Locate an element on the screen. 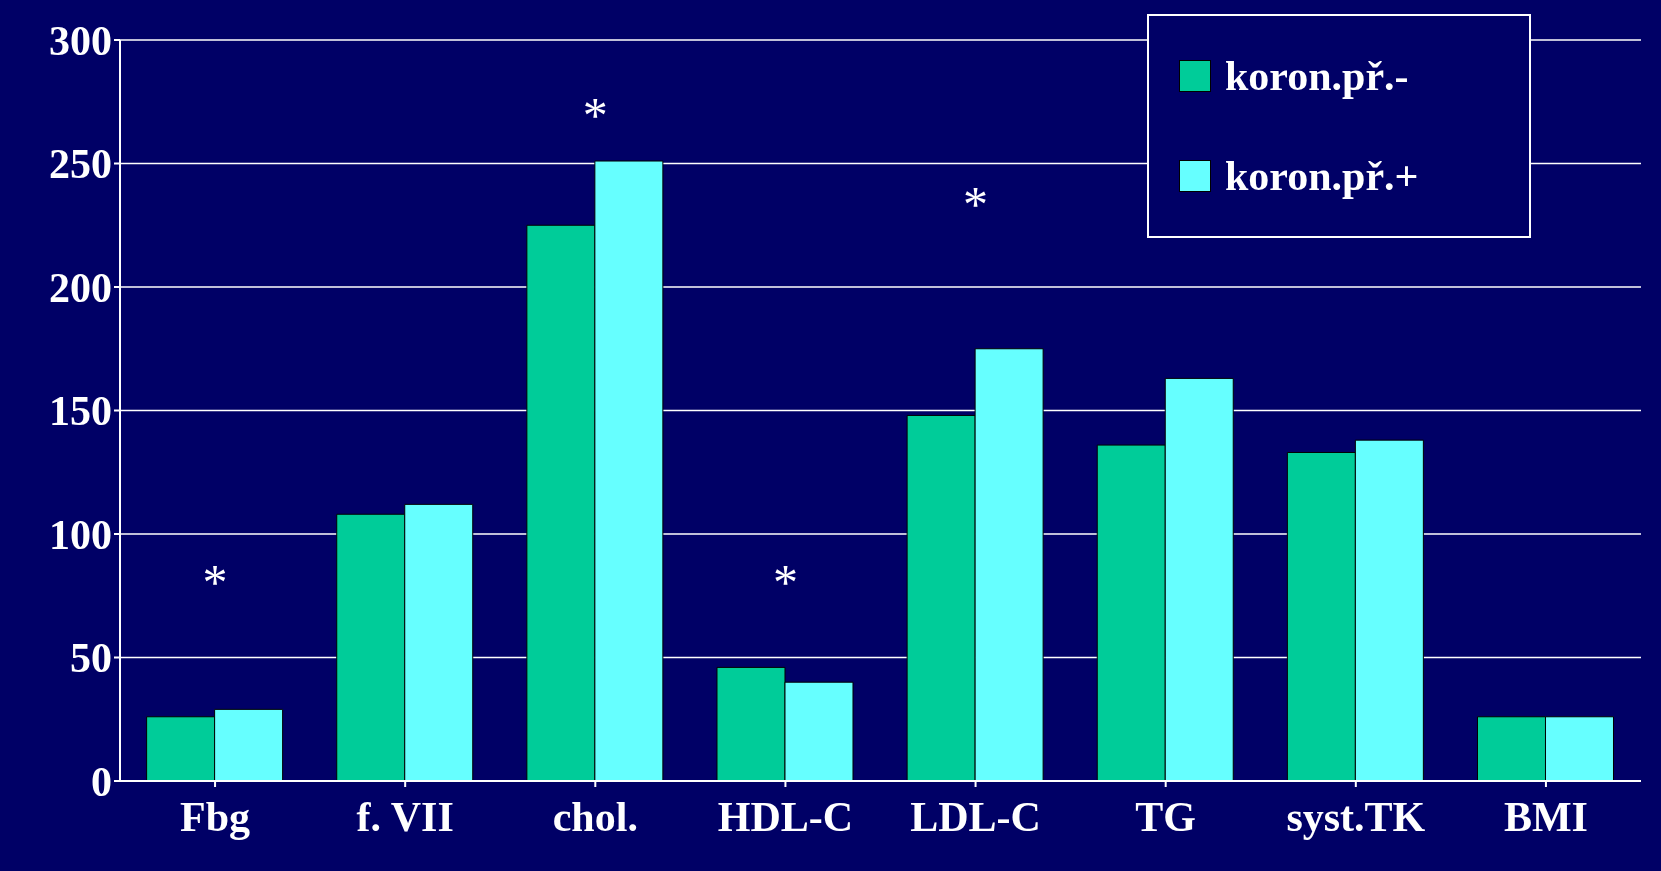 This screenshot has width=1661, height=871. legend-label: koron.př.+ is located at coordinates (1322, 176).